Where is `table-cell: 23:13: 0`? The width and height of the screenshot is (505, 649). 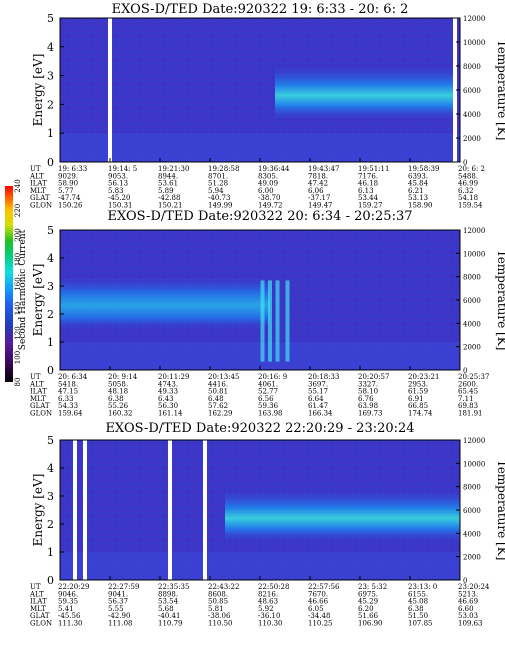 table-cell: 23:13: 0 is located at coordinates (422, 587).